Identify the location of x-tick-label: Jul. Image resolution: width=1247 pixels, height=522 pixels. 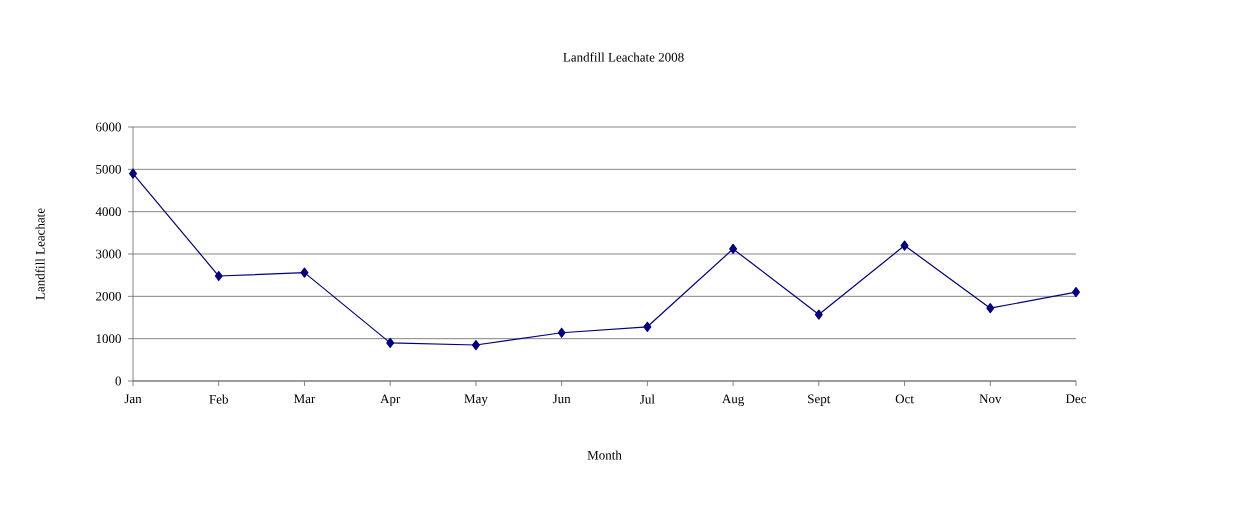
(647, 399).